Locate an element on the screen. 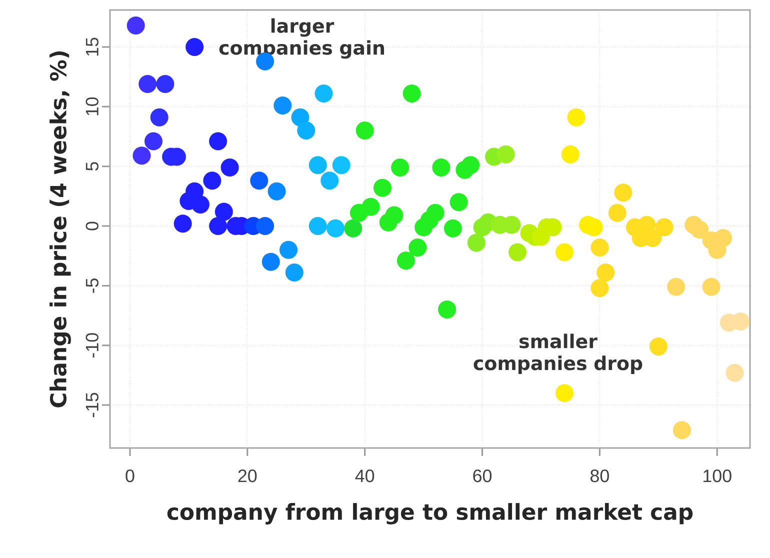 The height and width of the screenshot is (558, 770). y-tick-label: 15 is located at coordinates (92, 47).